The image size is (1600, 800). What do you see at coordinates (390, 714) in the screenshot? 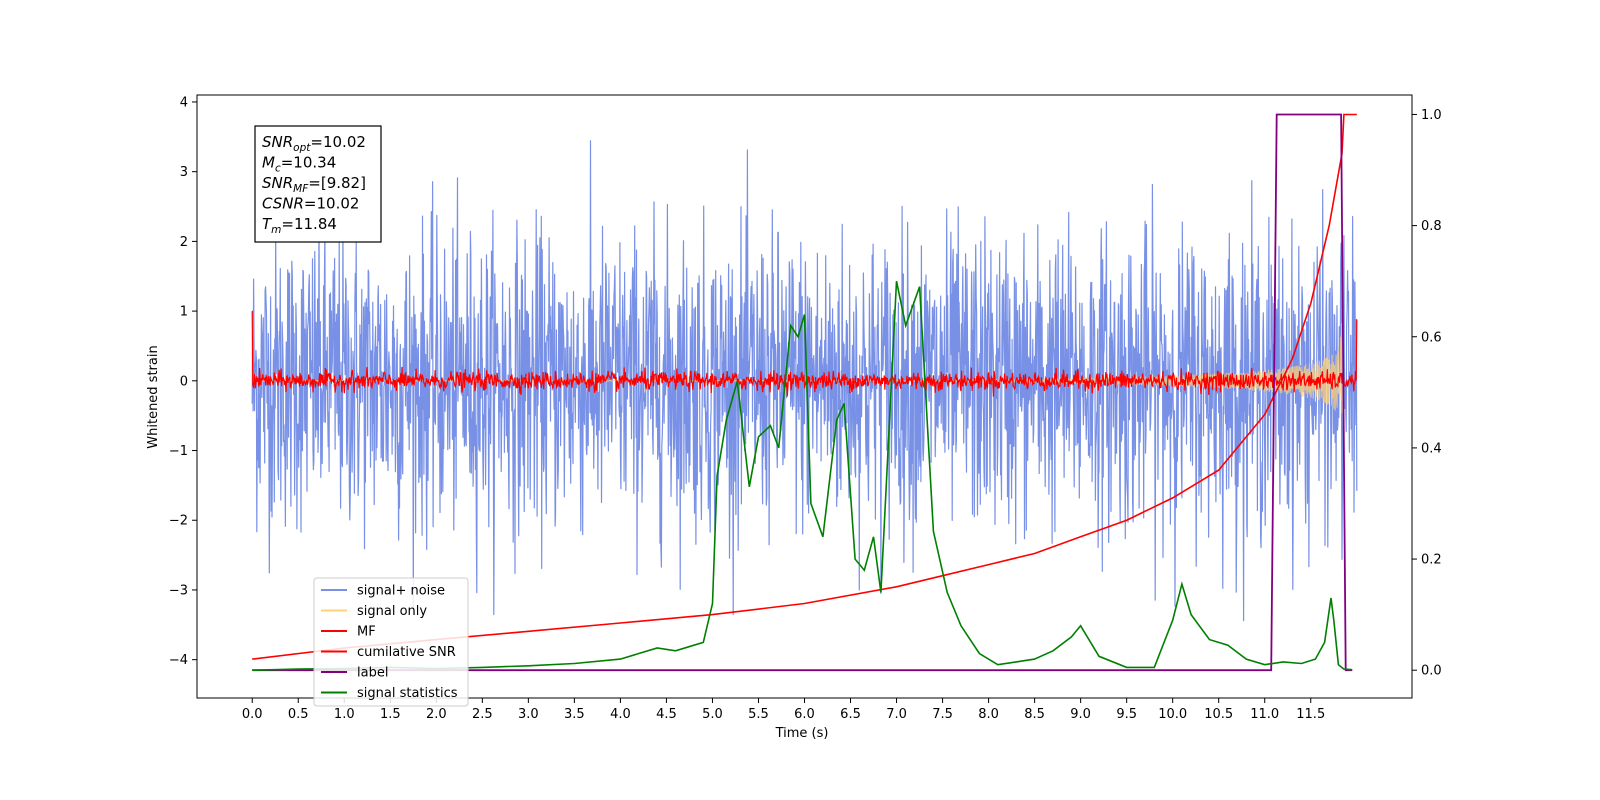
I see `x-tick-label: 1.5` at bounding box center [390, 714].